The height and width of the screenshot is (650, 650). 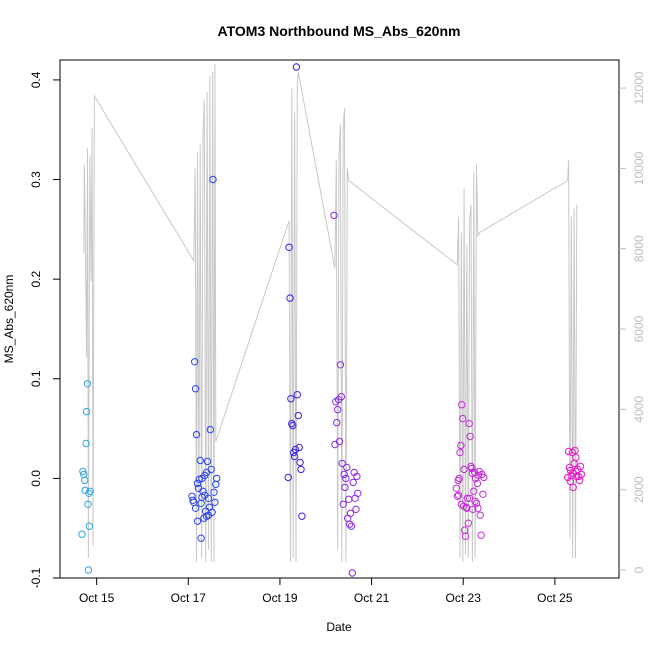 What do you see at coordinates (36, 79) in the screenshot?
I see `y-tick-label: 0.4` at bounding box center [36, 79].